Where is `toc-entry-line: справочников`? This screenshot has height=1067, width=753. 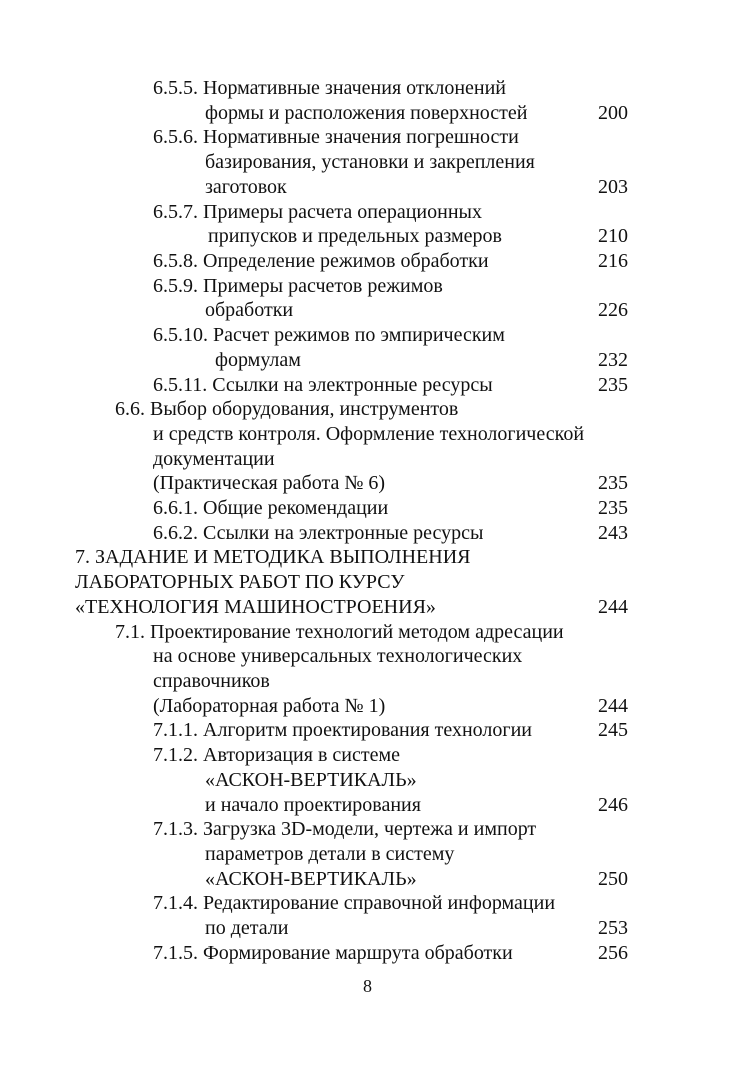
toc-entry-line: справочников is located at coordinates (211, 681).